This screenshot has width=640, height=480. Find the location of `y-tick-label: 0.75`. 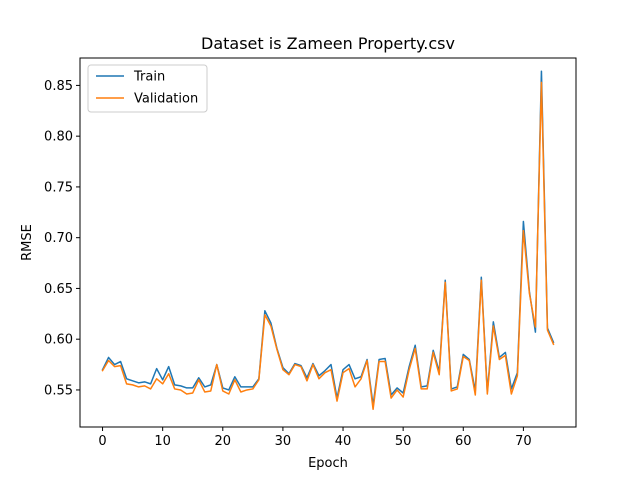

y-tick-label: 0.75 is located at coordinates (58, 187).